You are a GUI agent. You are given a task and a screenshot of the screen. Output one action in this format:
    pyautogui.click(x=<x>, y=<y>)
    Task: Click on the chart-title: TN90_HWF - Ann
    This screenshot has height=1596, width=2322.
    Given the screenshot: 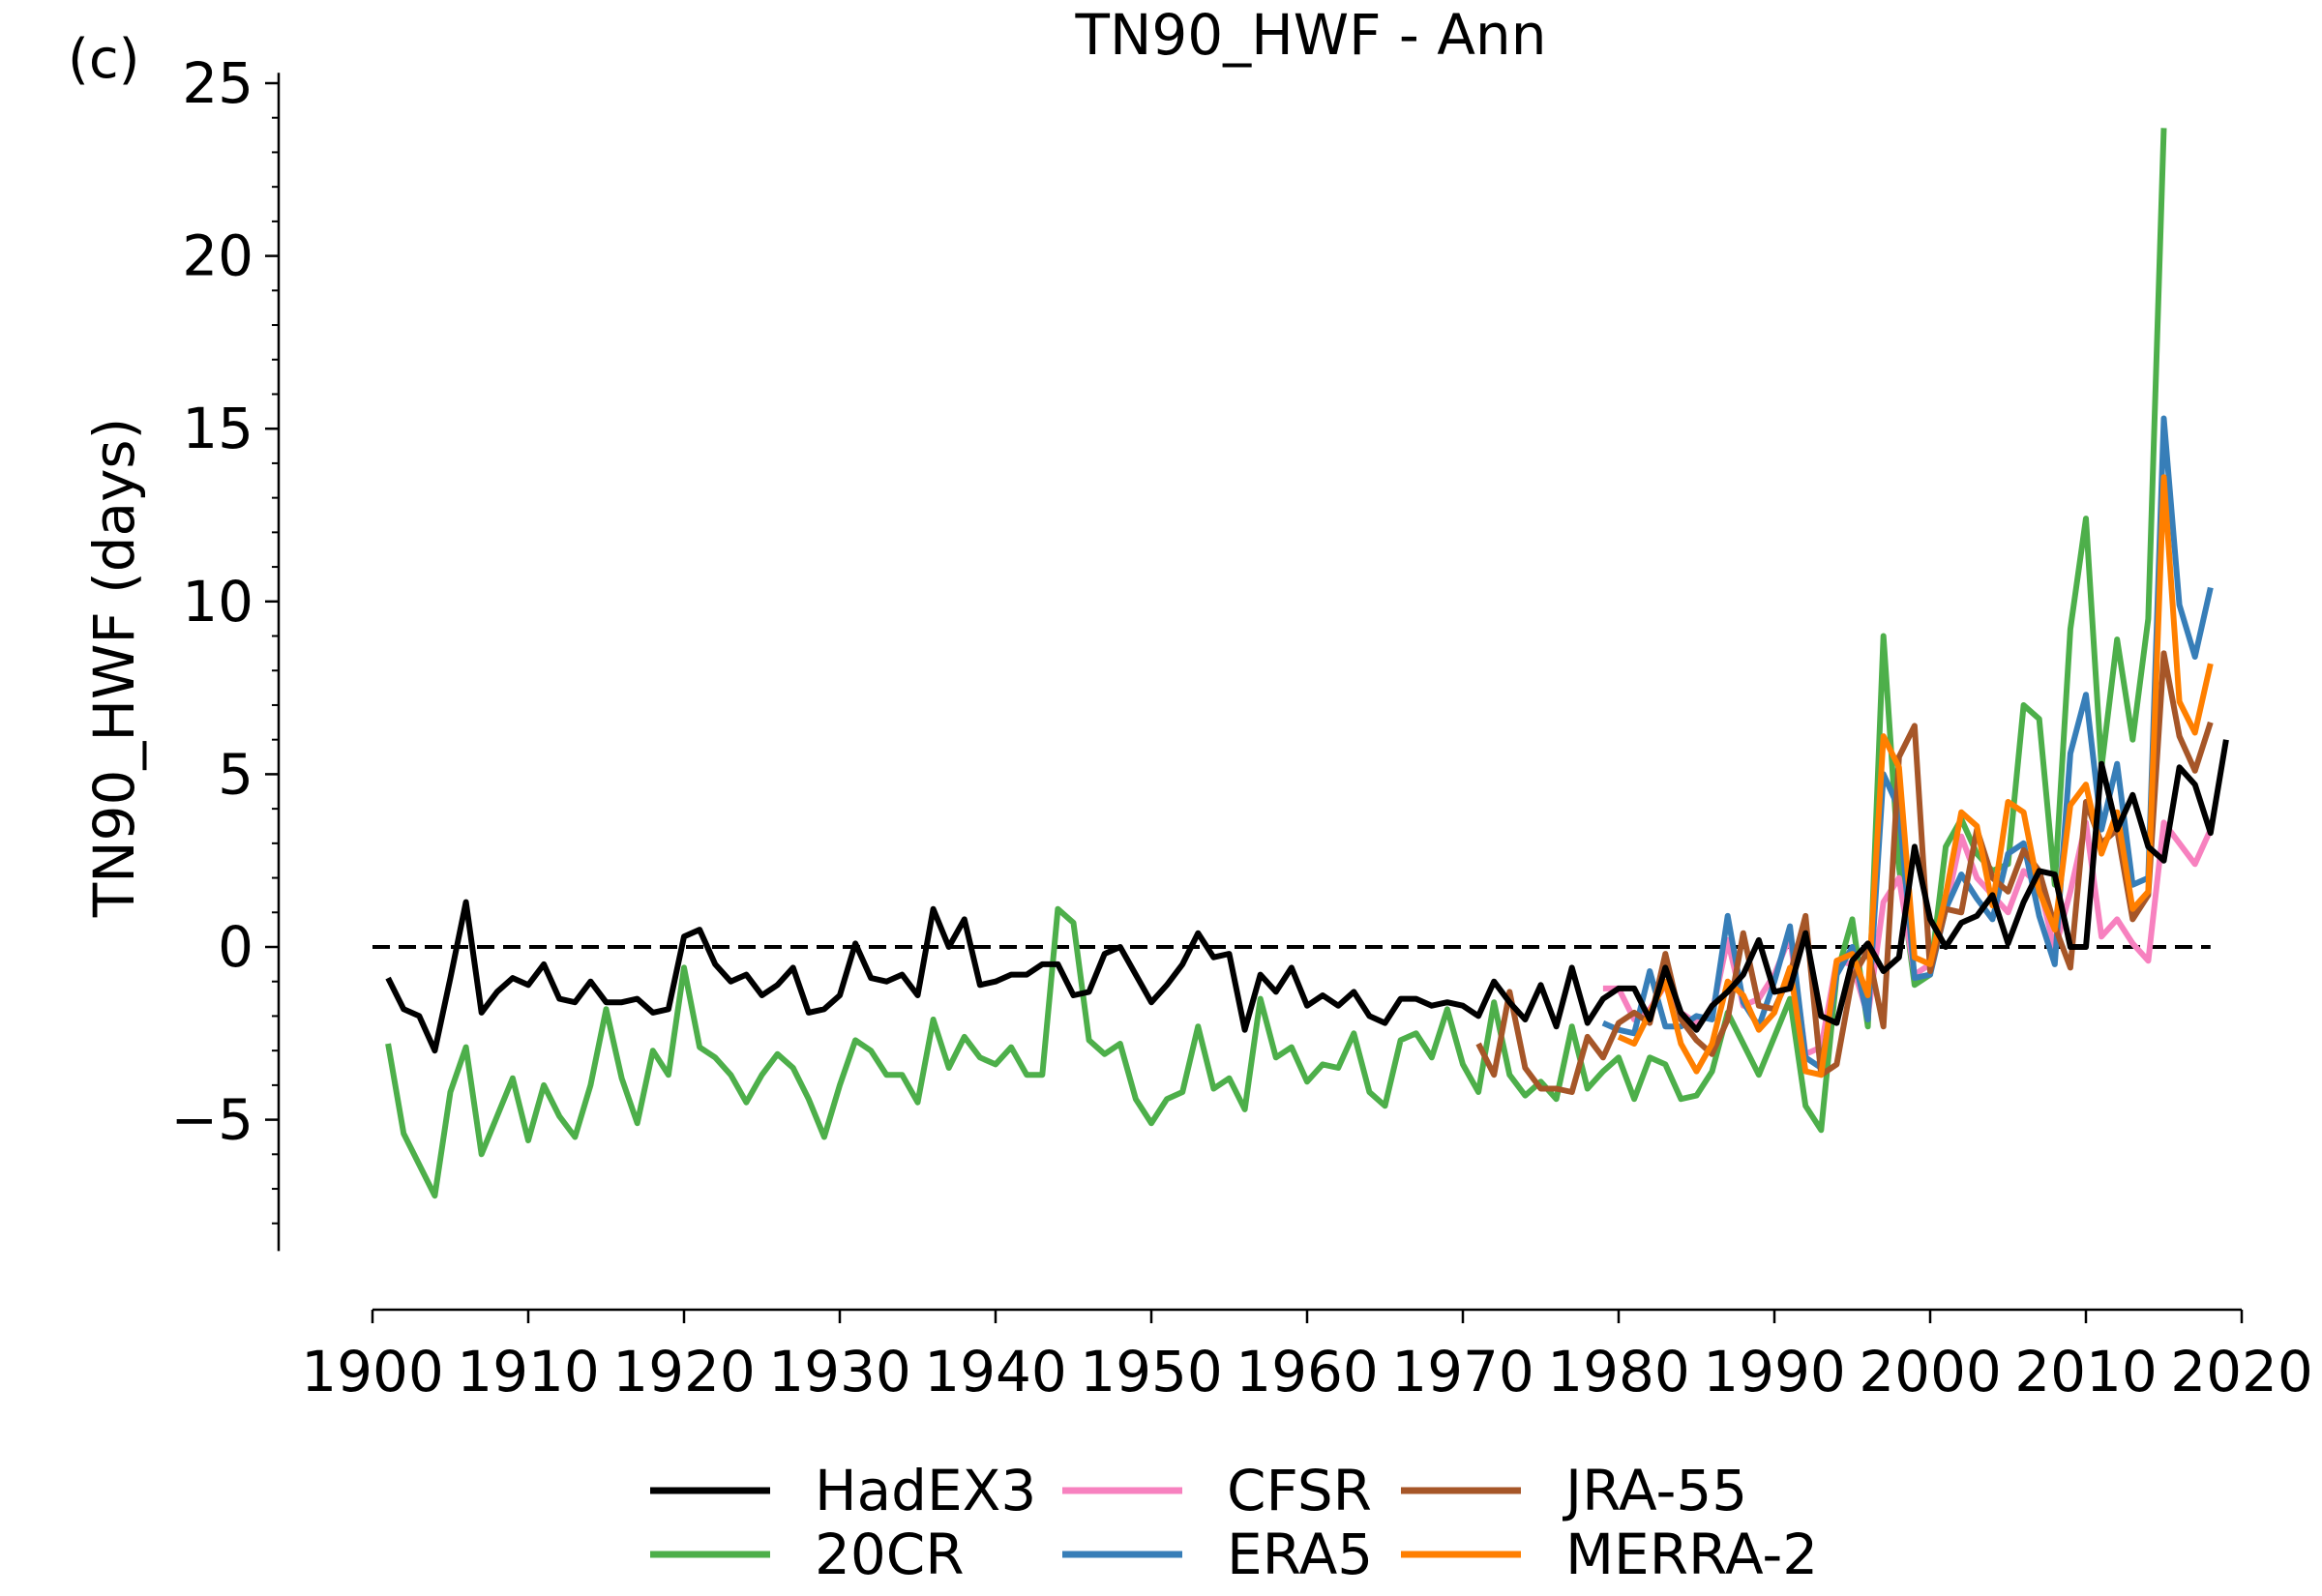 What is the action you would take?
    pyautogui.click(x=1311, y=35)
    